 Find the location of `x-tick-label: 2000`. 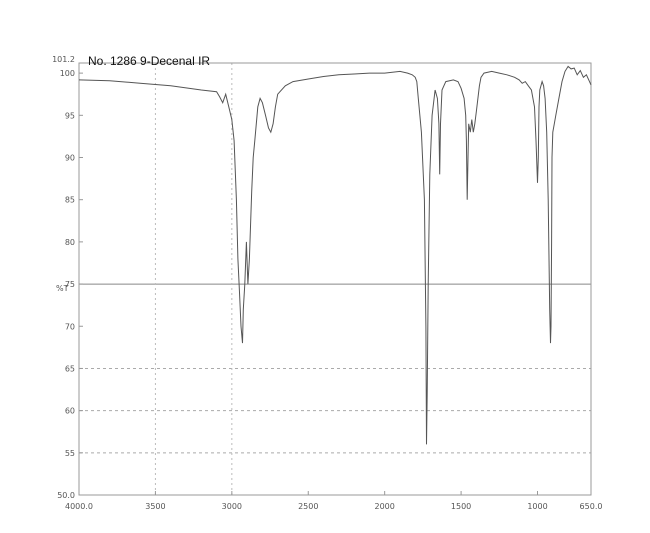

x-tick-label: 2000 is located at coordinates (384, 506).